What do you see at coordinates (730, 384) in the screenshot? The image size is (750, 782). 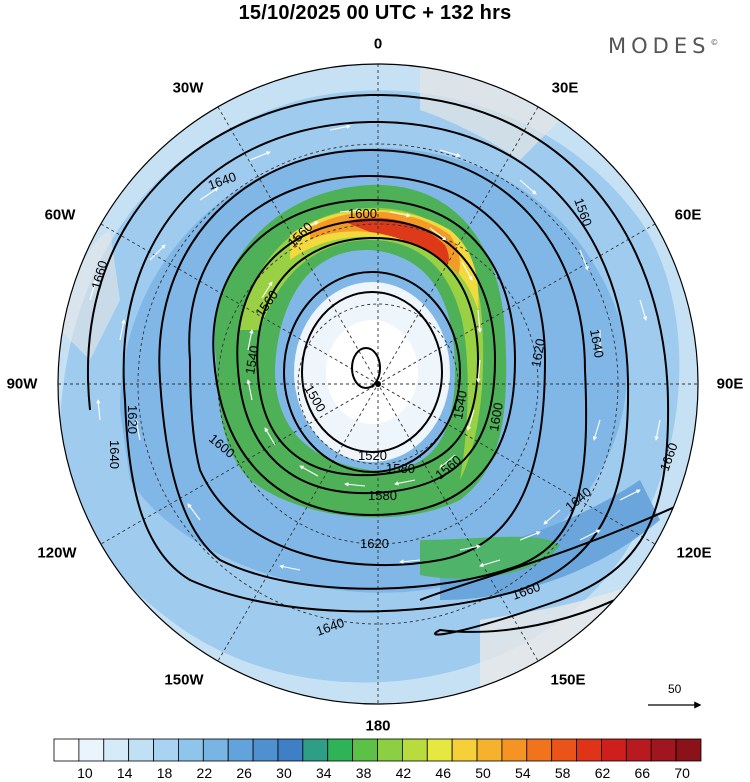 I see `lon-label-90e: 90E` at bounding box center [730, 384].